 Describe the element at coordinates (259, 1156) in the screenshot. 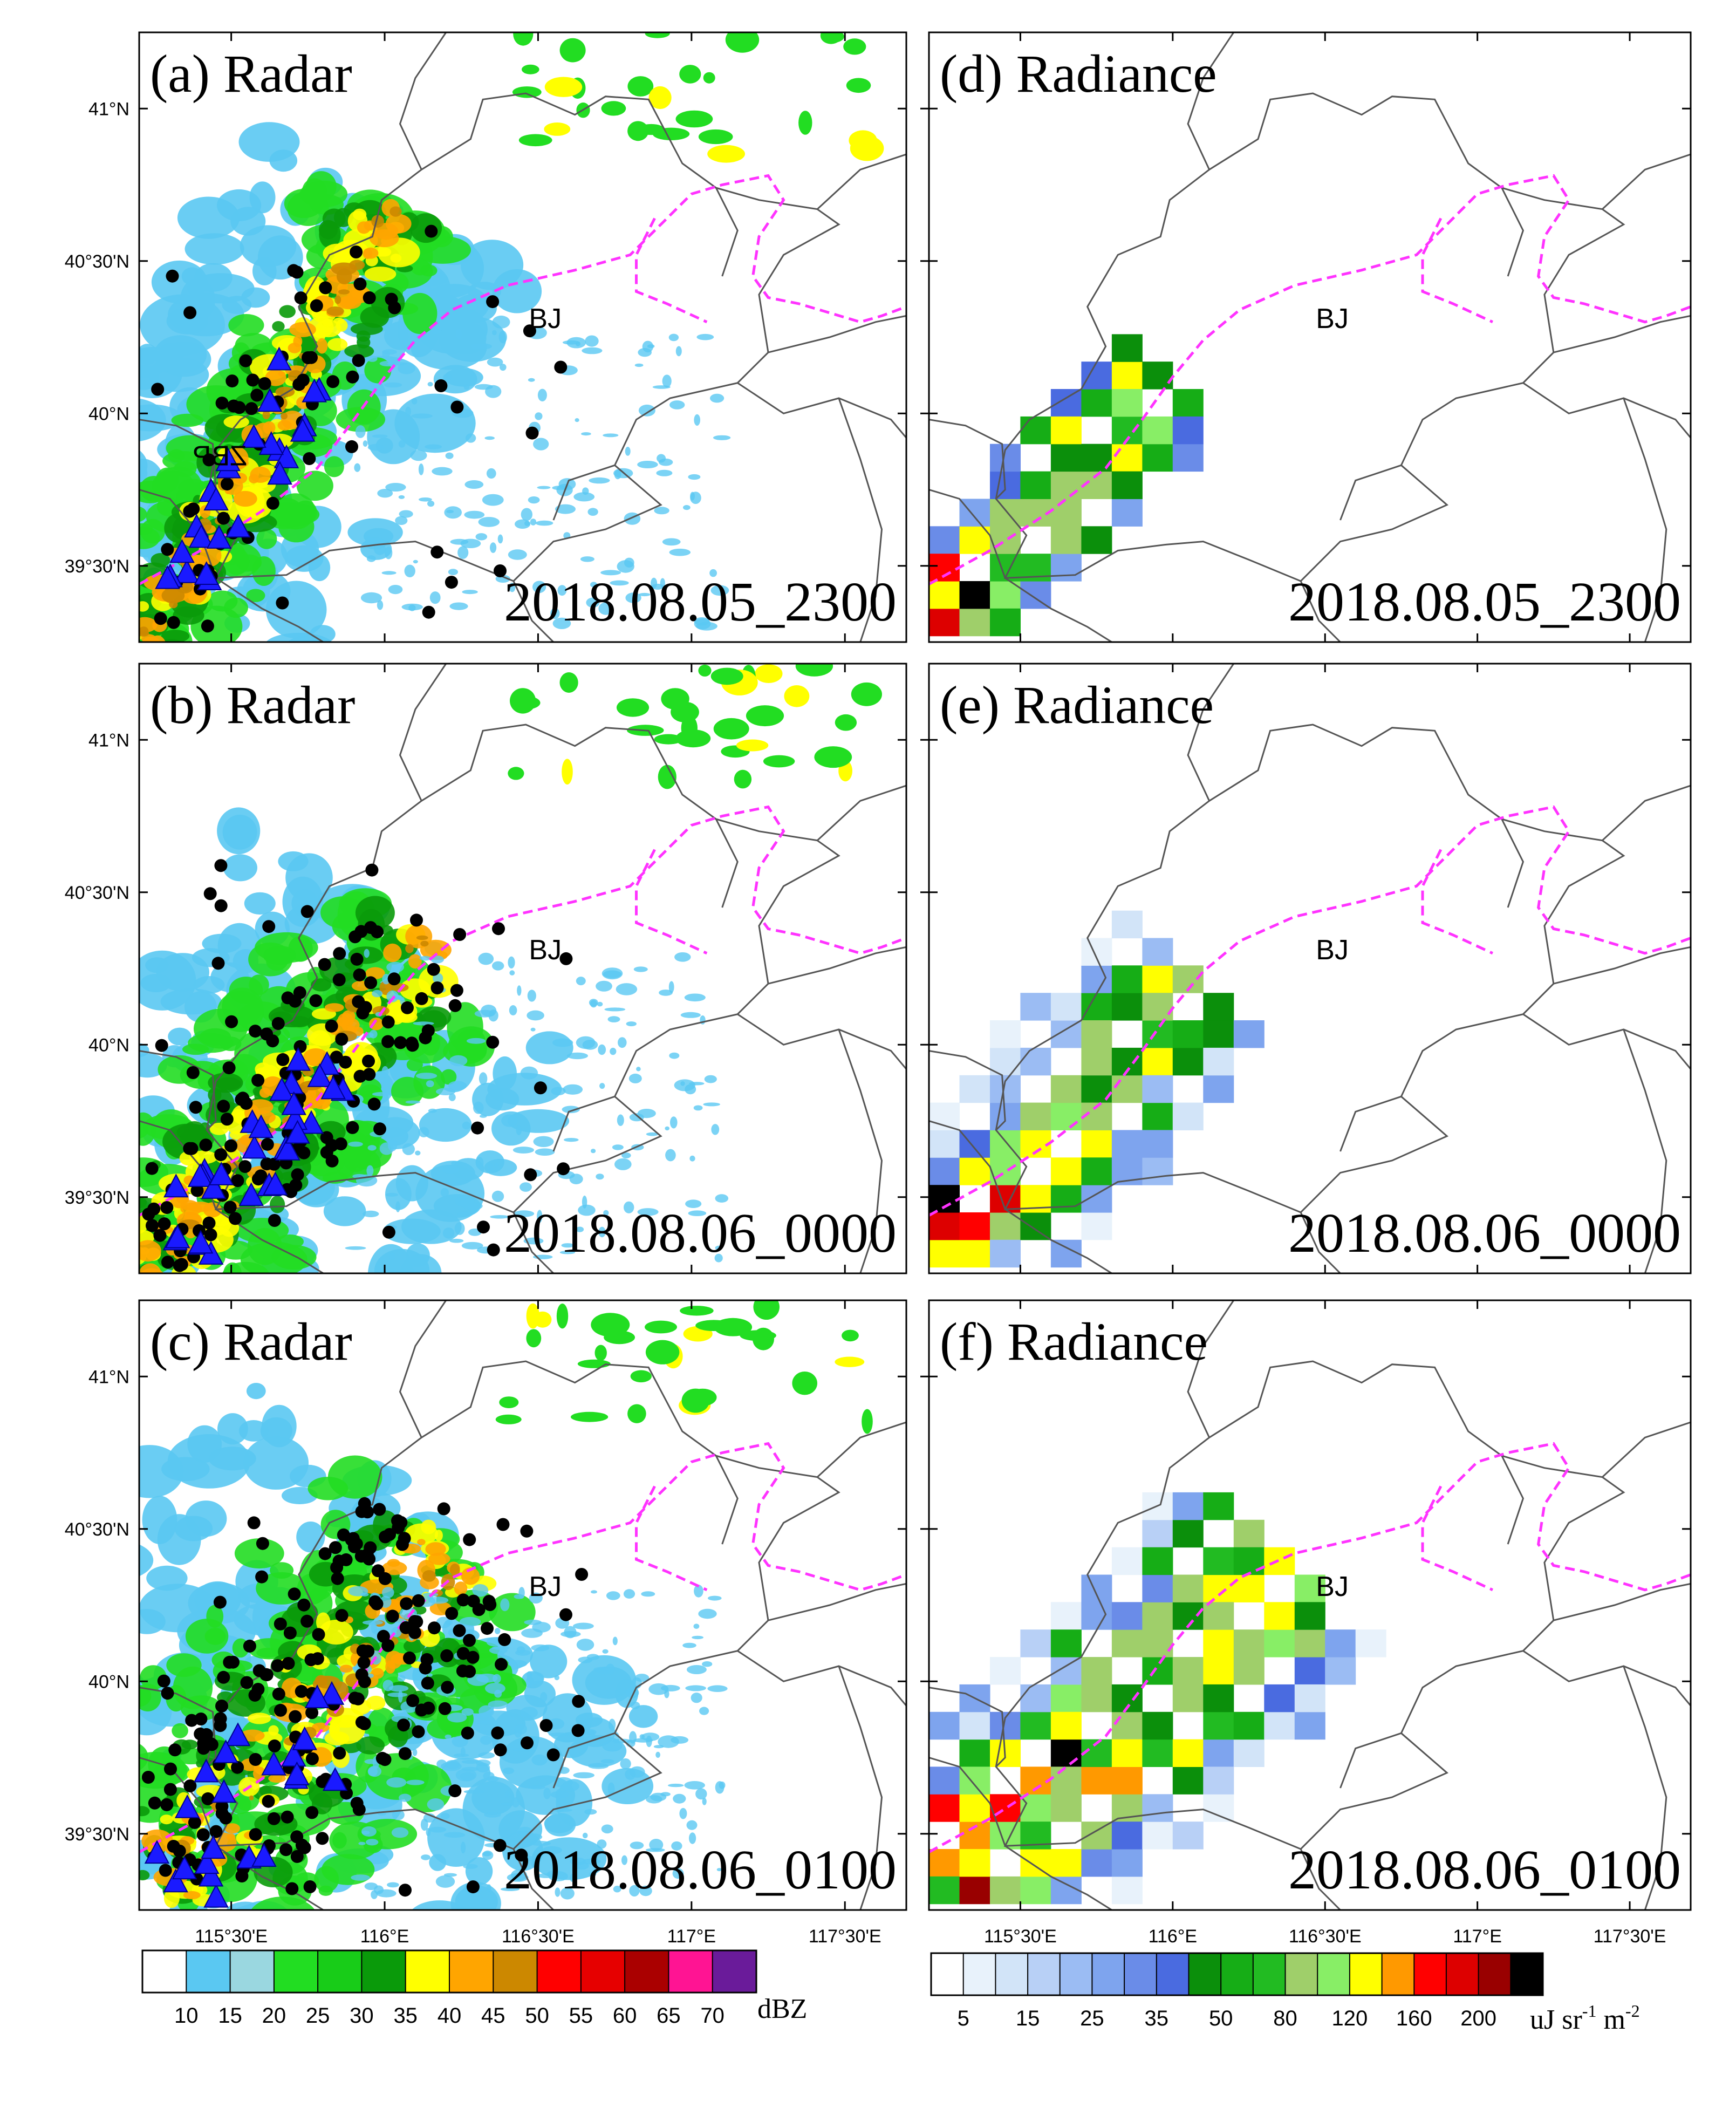

I see `flash-triangles` at that location.